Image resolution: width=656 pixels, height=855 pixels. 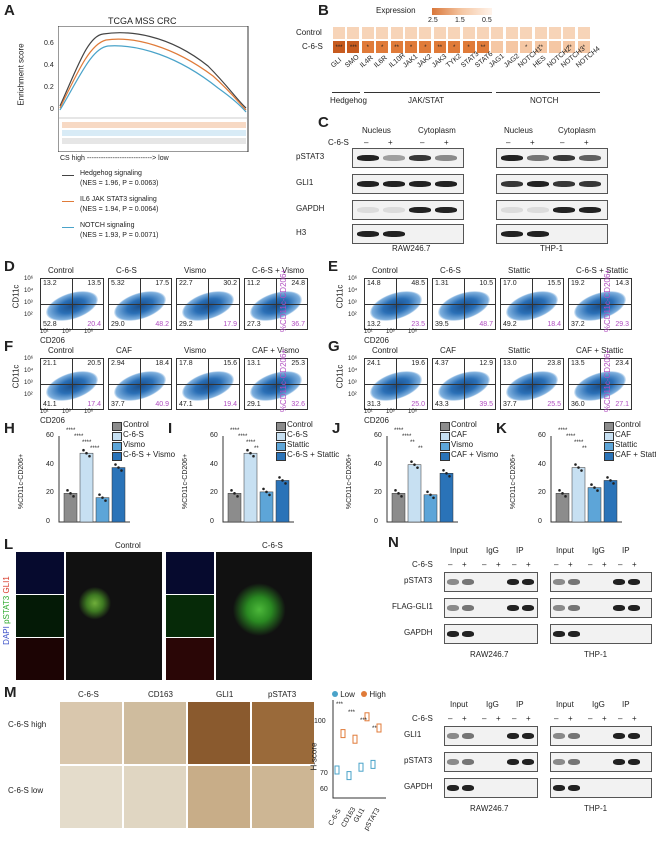 I want to click on heatmap-legend-tick-3: 0.5, so click(x=487, y=20).